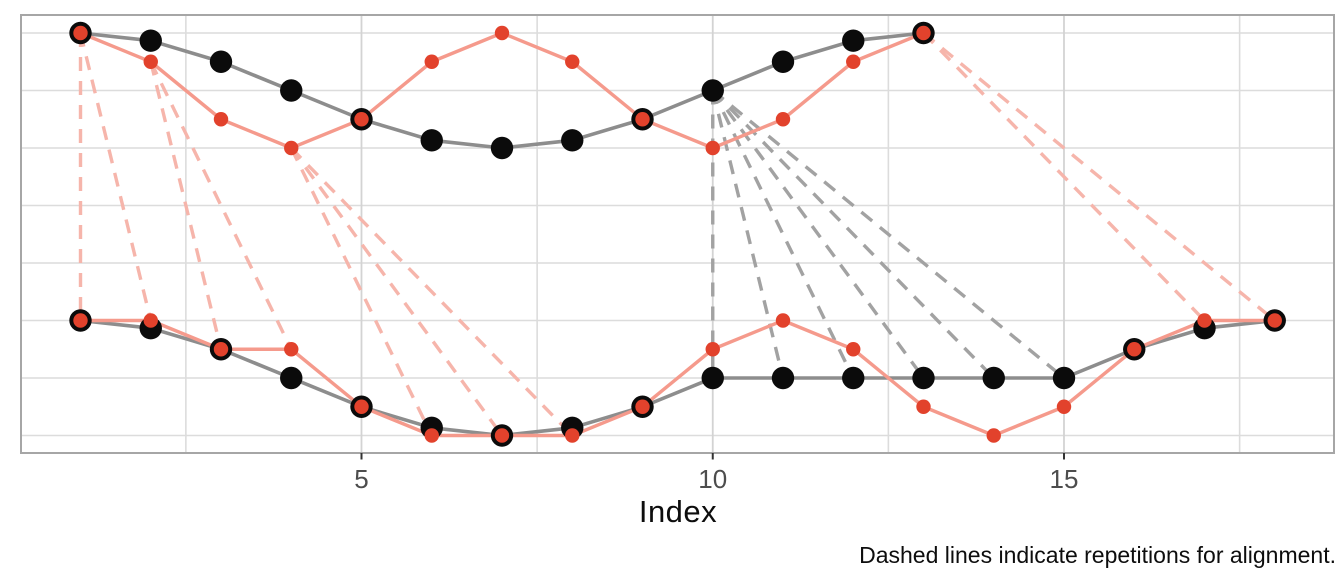  I want to click on svg-text: 10, so click(712, 479).